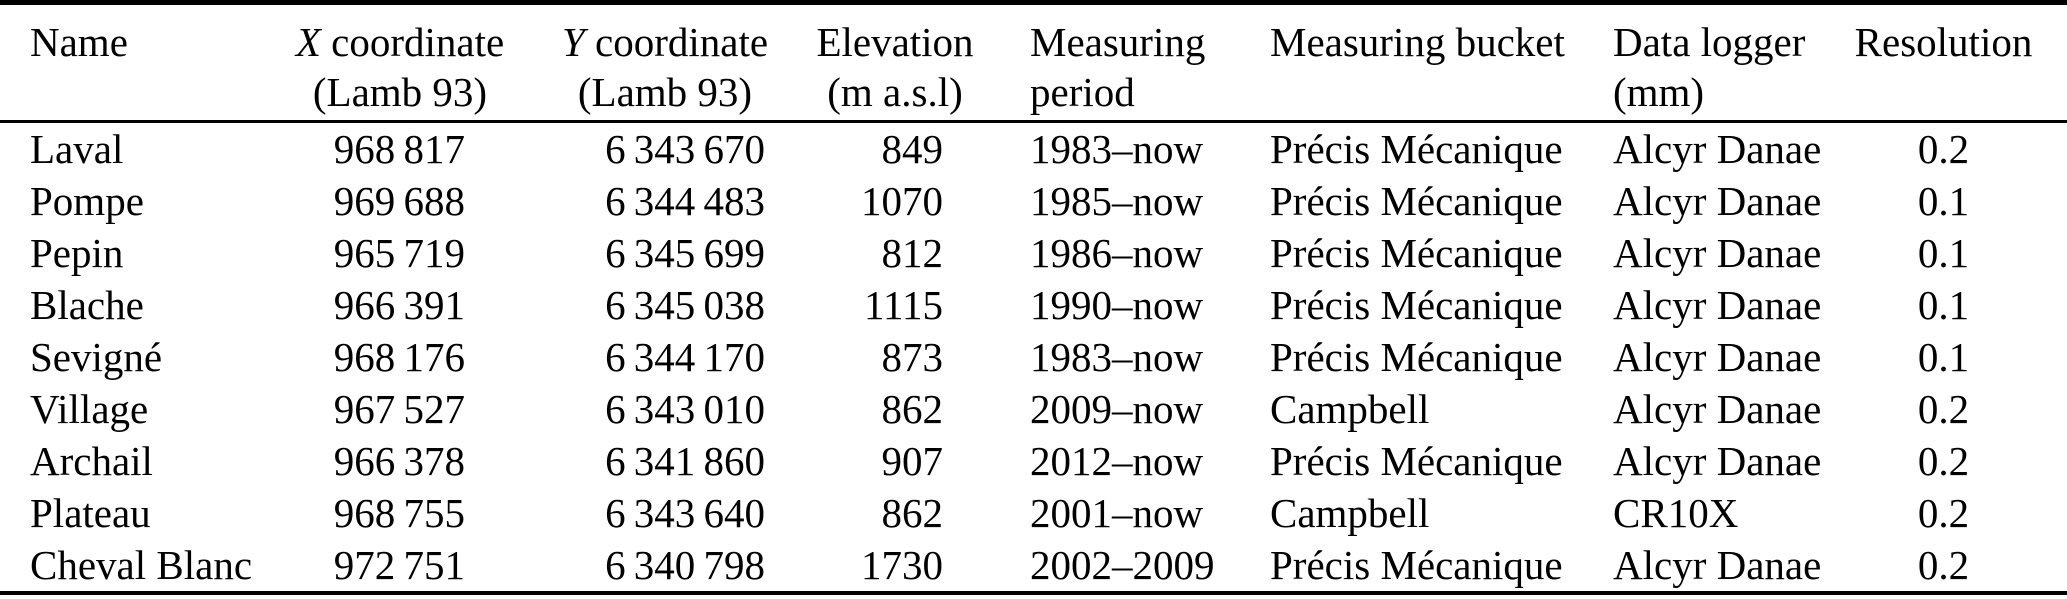  Describe the element at coordinates (685, 461) in the screenshot. I see `cell-y-coordinate: 6 341 860` at that location.